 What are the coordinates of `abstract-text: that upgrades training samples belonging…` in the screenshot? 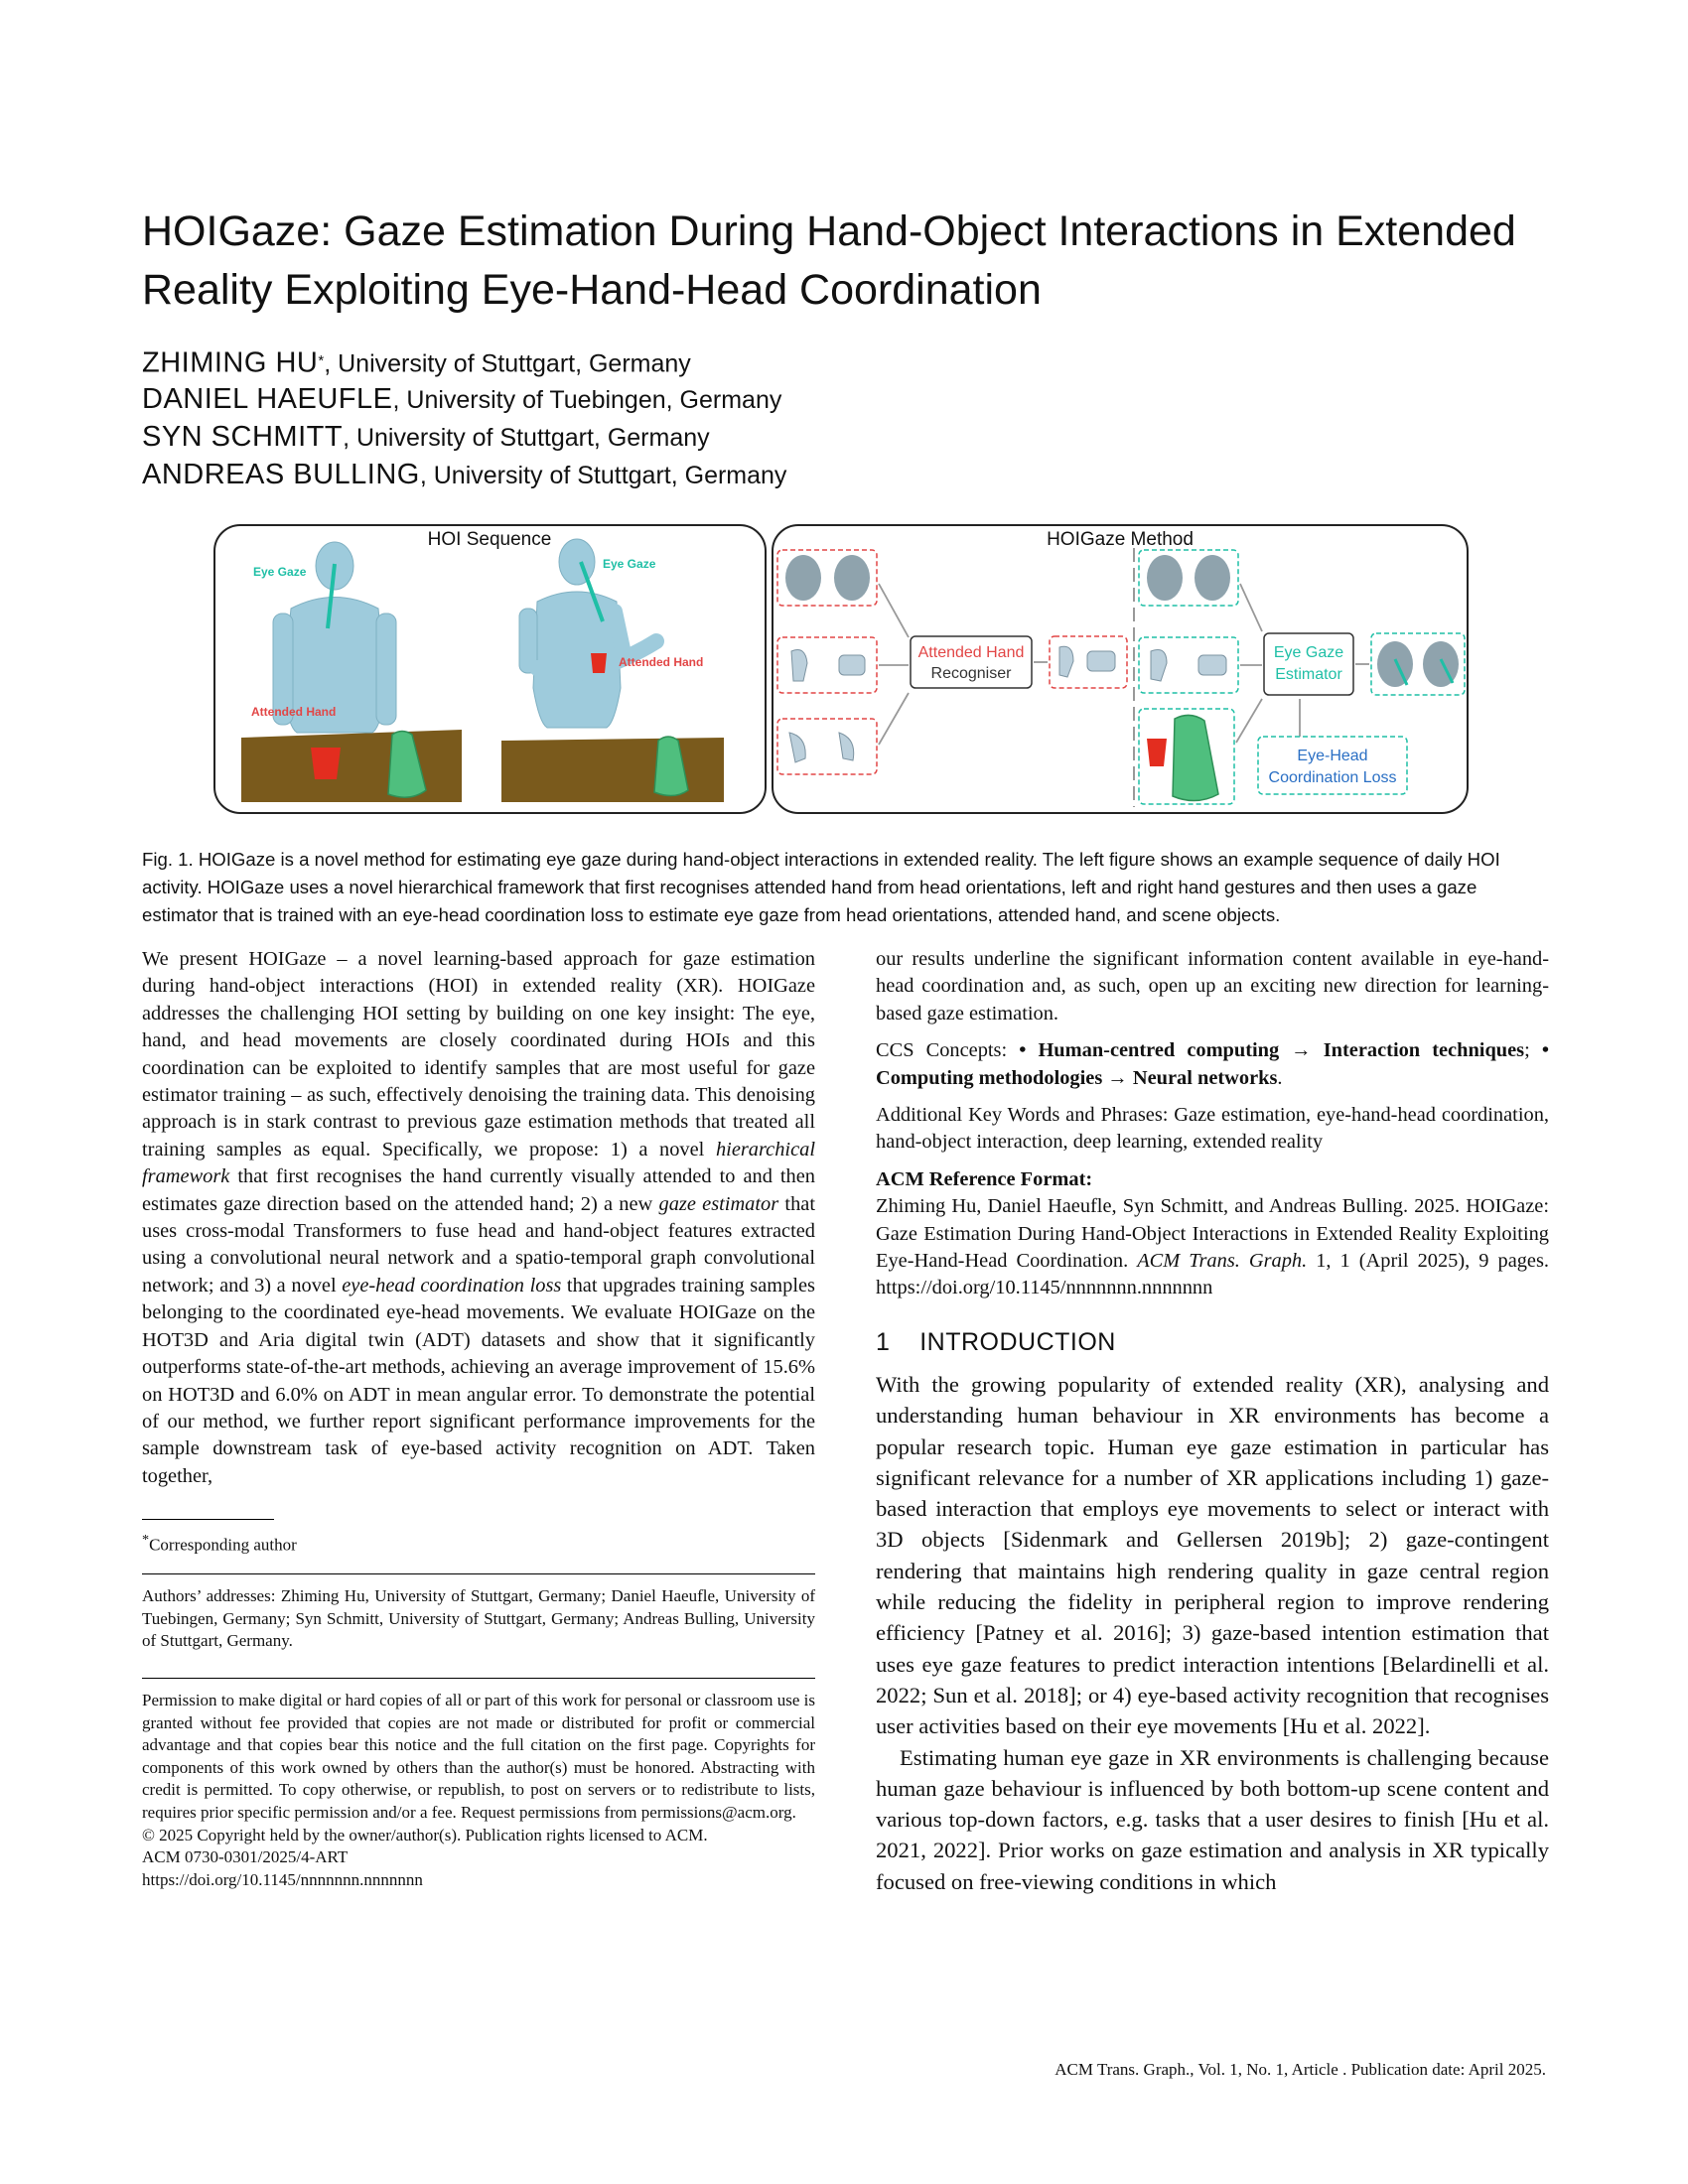 It's located at (478, 1380).